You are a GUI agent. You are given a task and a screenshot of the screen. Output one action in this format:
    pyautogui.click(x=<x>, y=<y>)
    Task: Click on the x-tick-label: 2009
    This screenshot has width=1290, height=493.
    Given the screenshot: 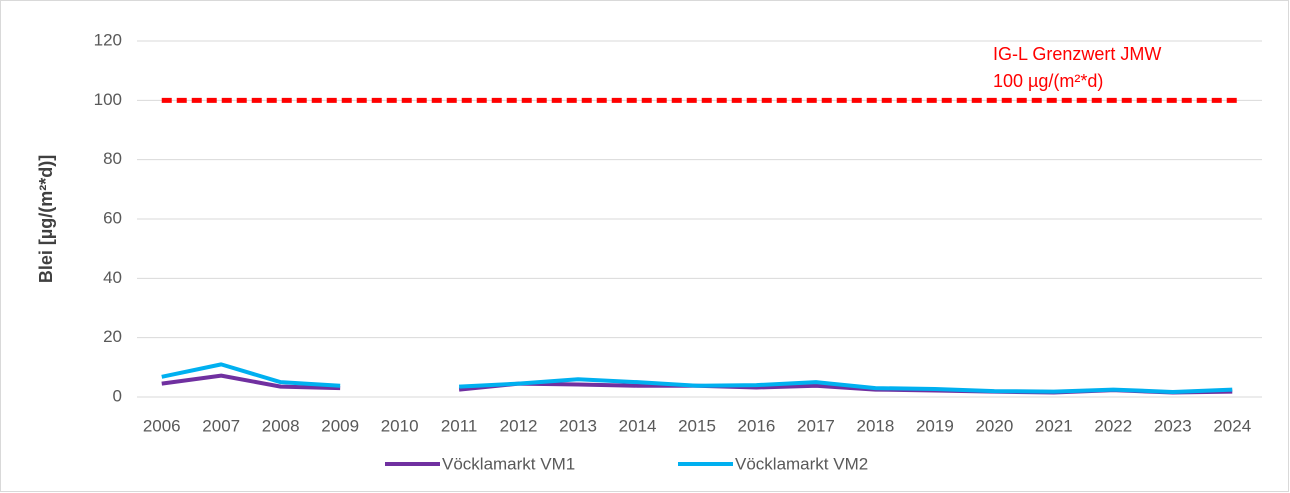 What is the action you would take?
    pyautogui.click(x=340, y=425)
    